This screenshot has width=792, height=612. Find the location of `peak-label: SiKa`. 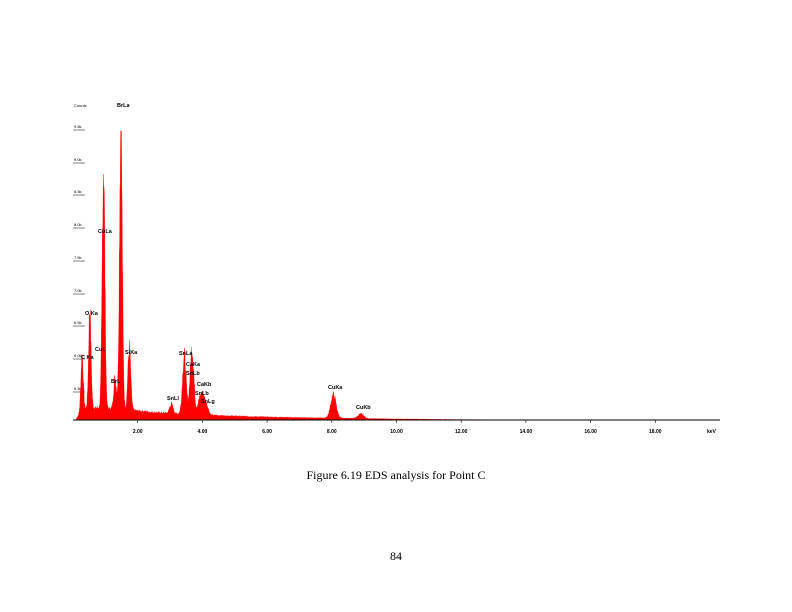

peak-label: SiKa is located at coordinates (131, 353).